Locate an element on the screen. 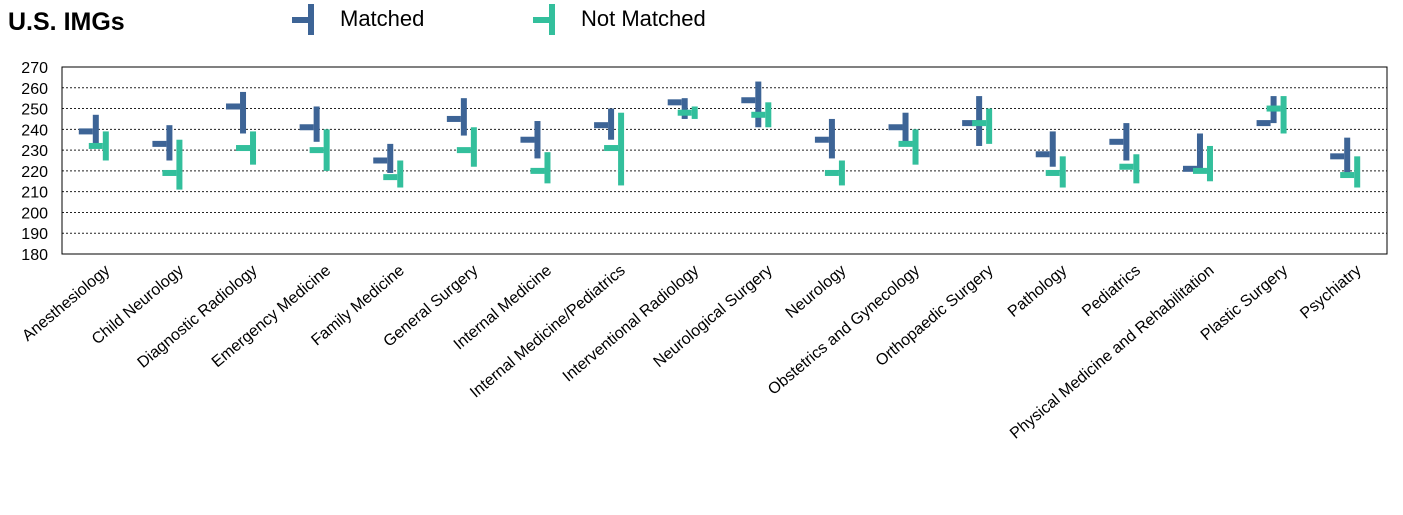 The width and height of the screenshot is (1403, 515). x-category-label: Psychiatry is located at coordinates (1330, 292).